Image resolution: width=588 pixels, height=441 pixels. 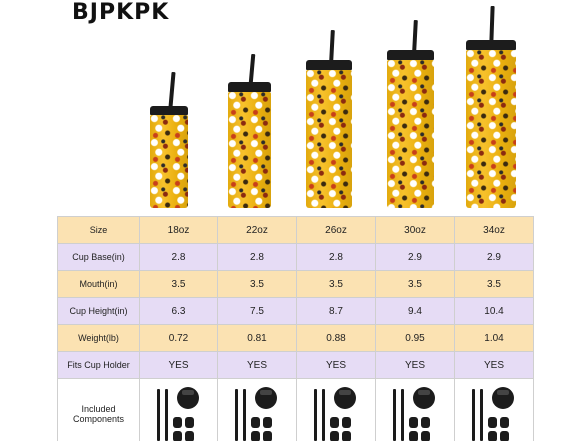 I want to click on table-row-size: Size 18oz 22oz 26oz 30oz 34oz, so click(x=295, y=230).